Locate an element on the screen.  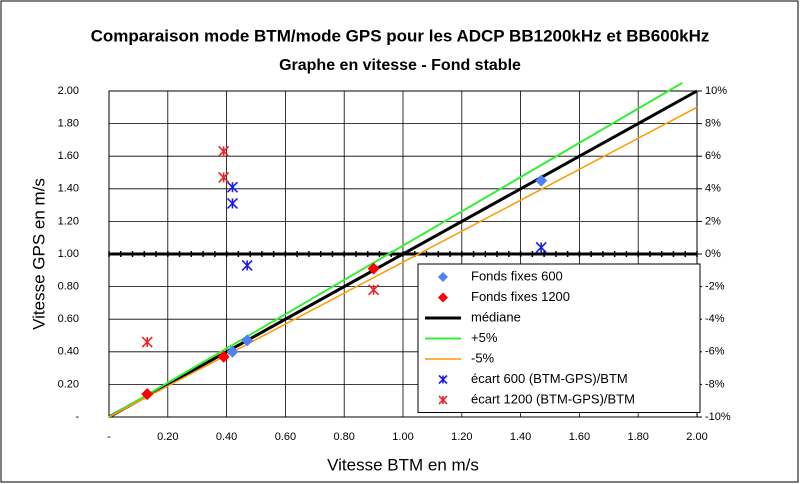
y-tick-label: 1.40 is located at coordinates (68, 189).